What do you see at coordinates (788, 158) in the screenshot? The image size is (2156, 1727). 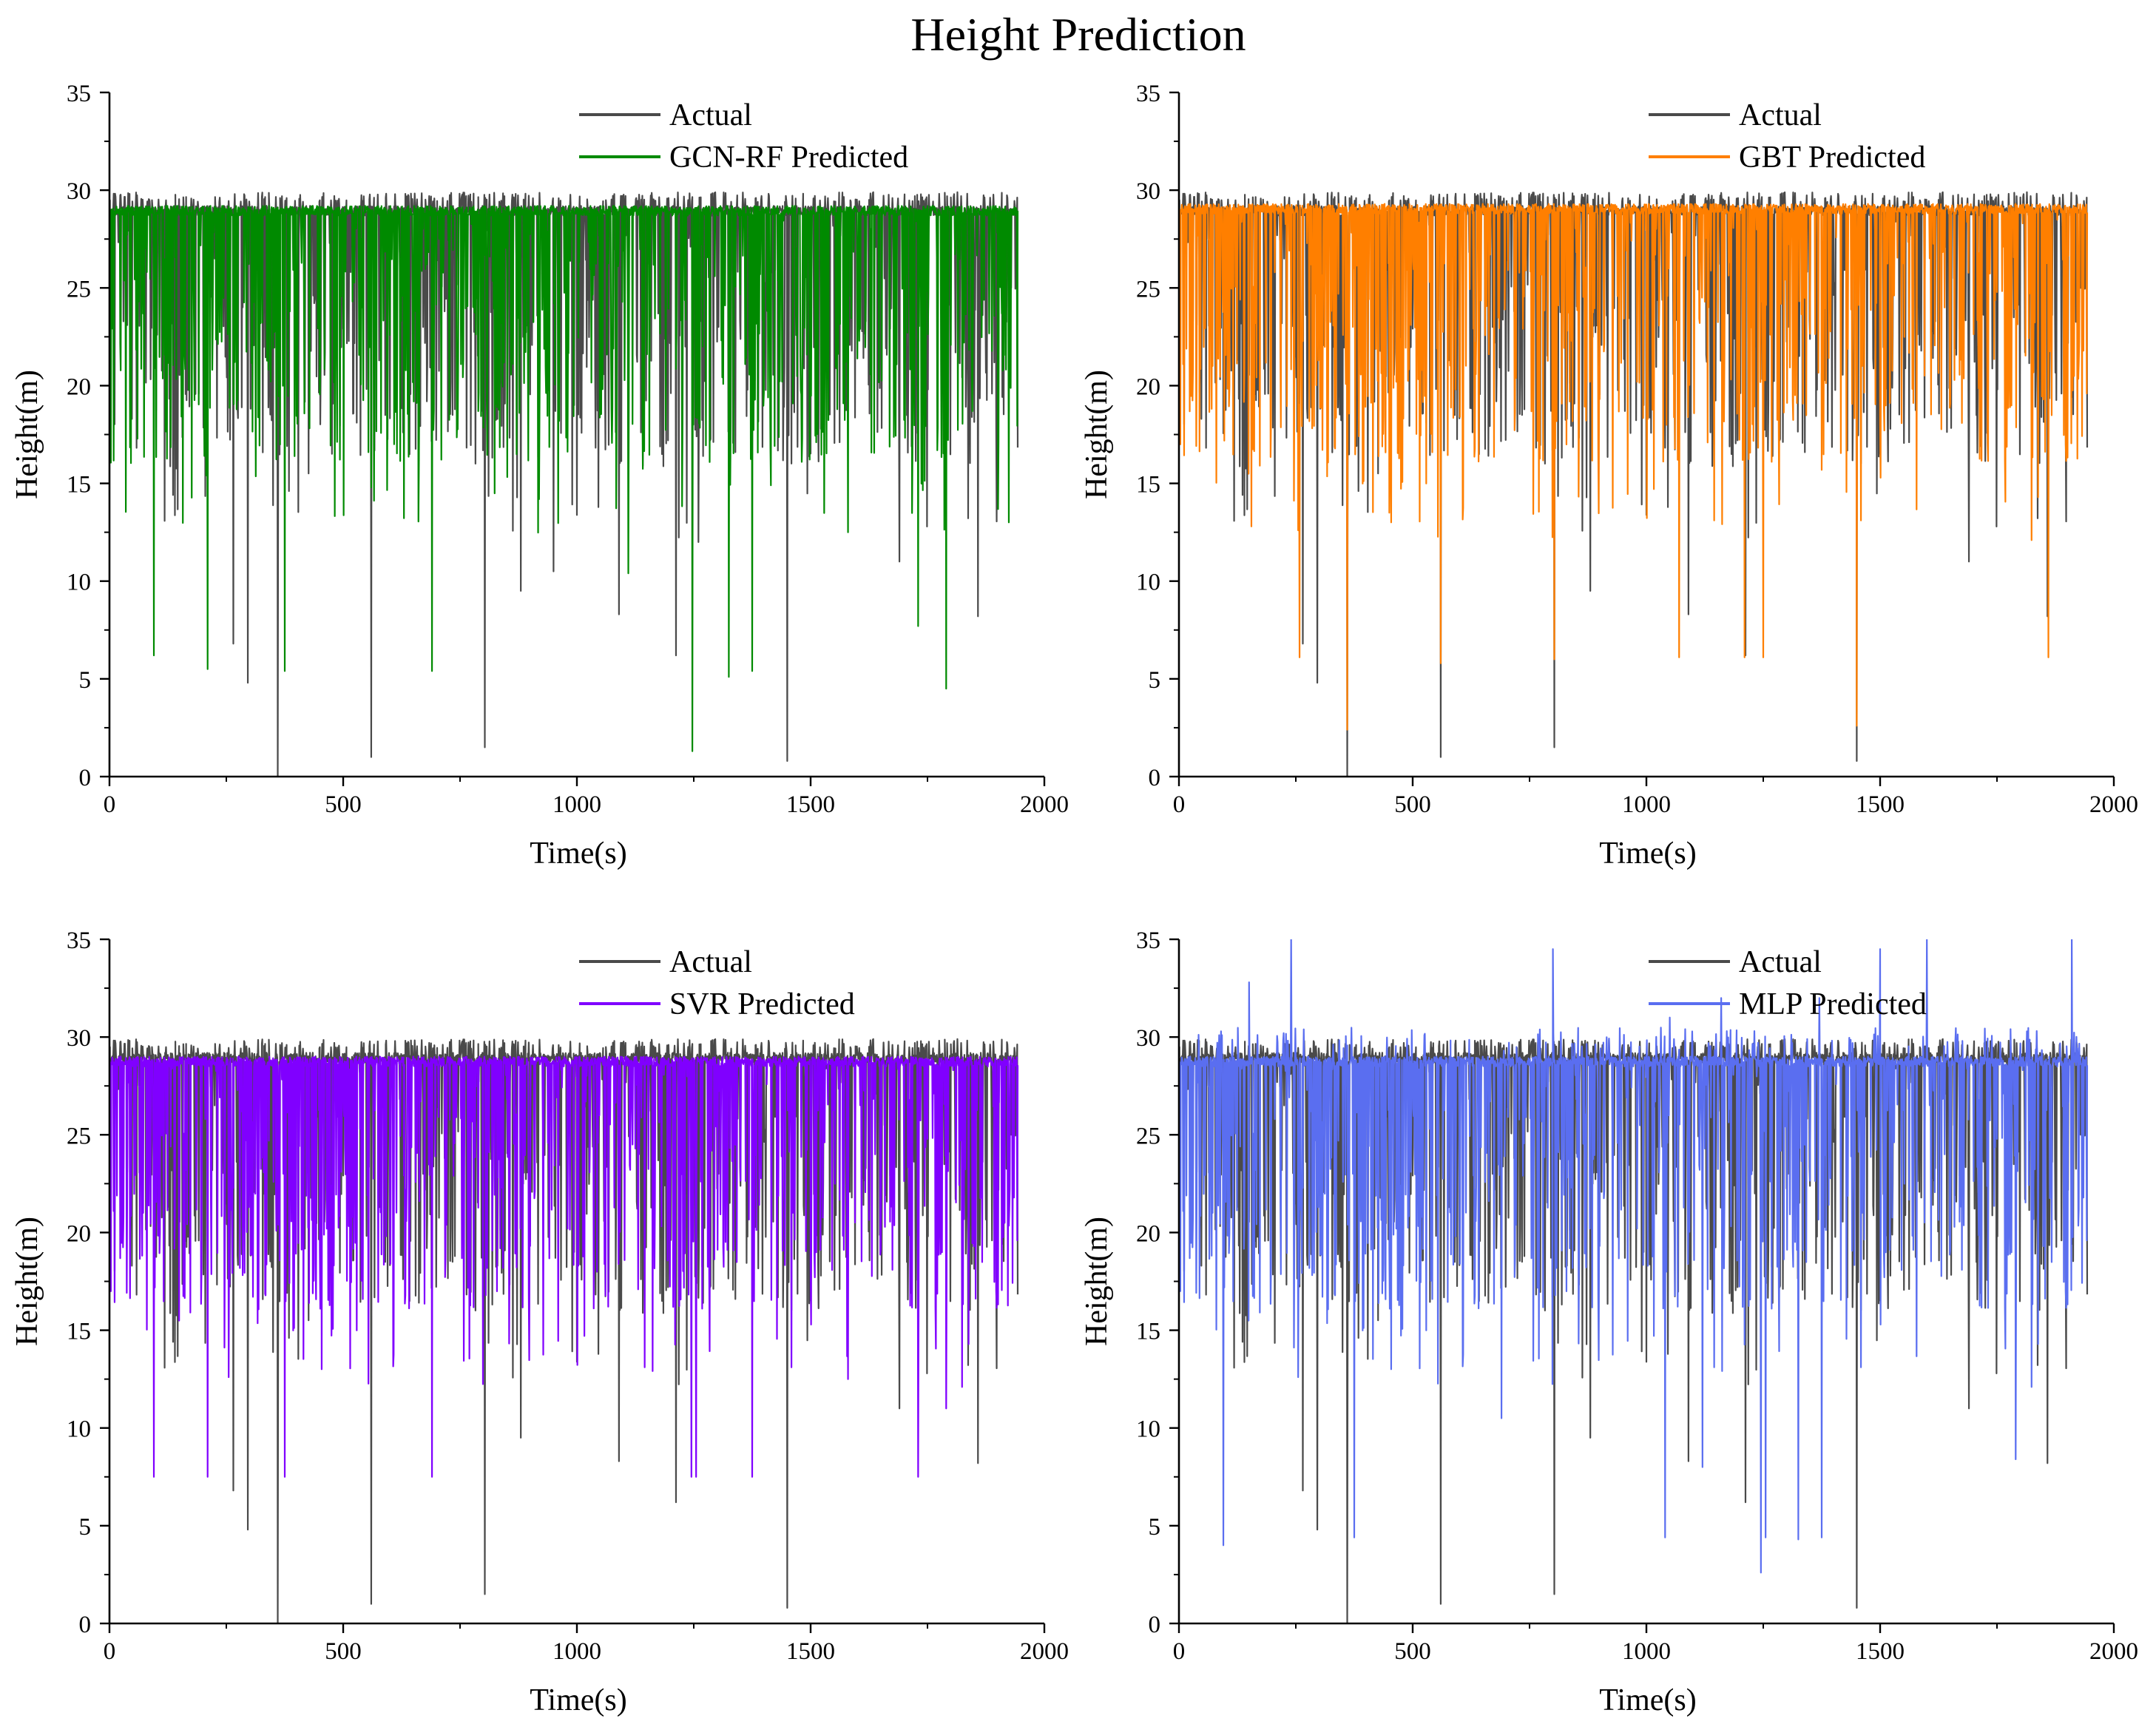 I see `legend-label: GCN-RF Predicted` at bounding box center [788, 158].